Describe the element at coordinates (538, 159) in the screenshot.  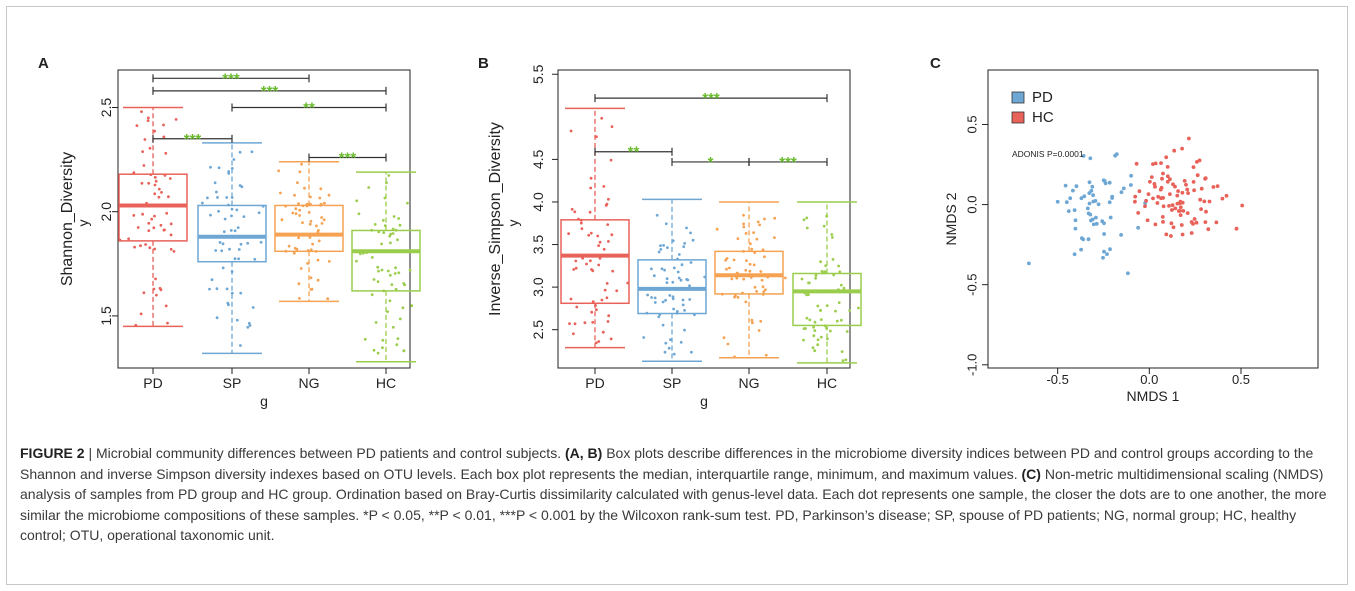
I see `y-tick-label: 4.5` at that location.